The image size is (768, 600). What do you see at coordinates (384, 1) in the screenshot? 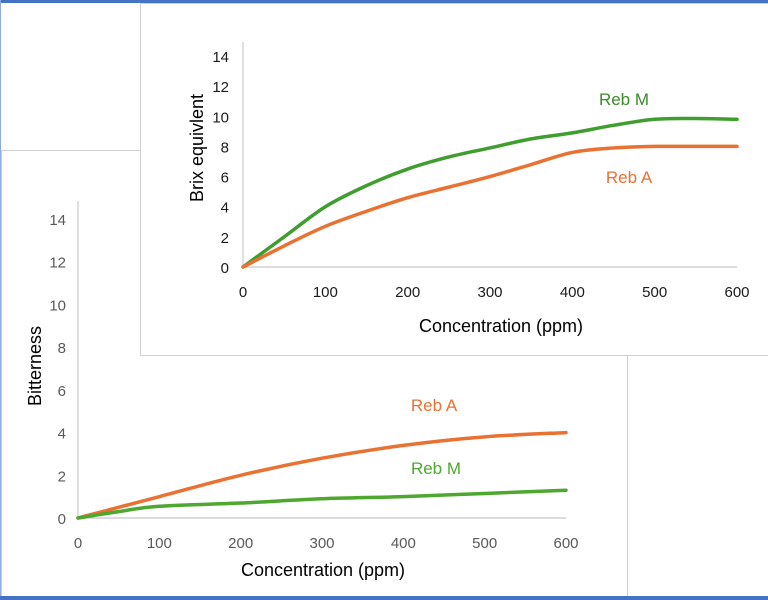
I see `window-border-top` at bounding box center [384, 1].